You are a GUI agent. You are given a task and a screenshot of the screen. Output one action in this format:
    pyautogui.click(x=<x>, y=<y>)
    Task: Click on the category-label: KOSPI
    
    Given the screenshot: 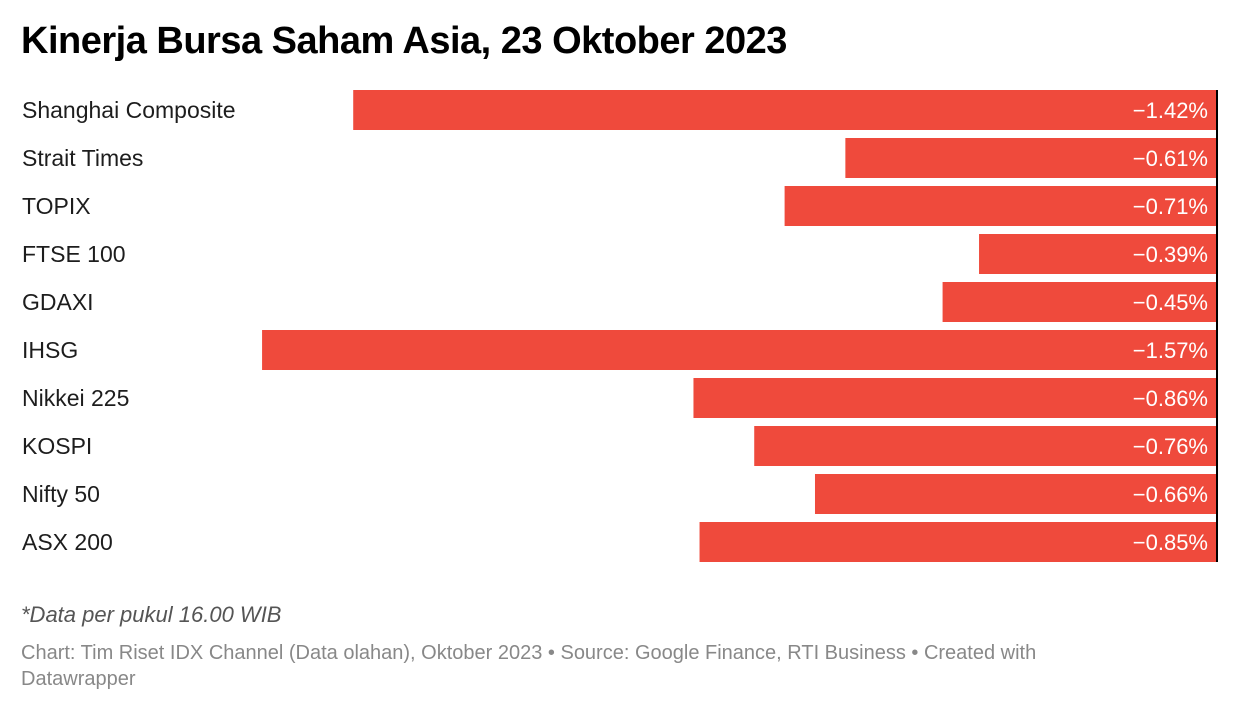 What is the action you would take?
    pyautogui.click(x=57, y=446)
    